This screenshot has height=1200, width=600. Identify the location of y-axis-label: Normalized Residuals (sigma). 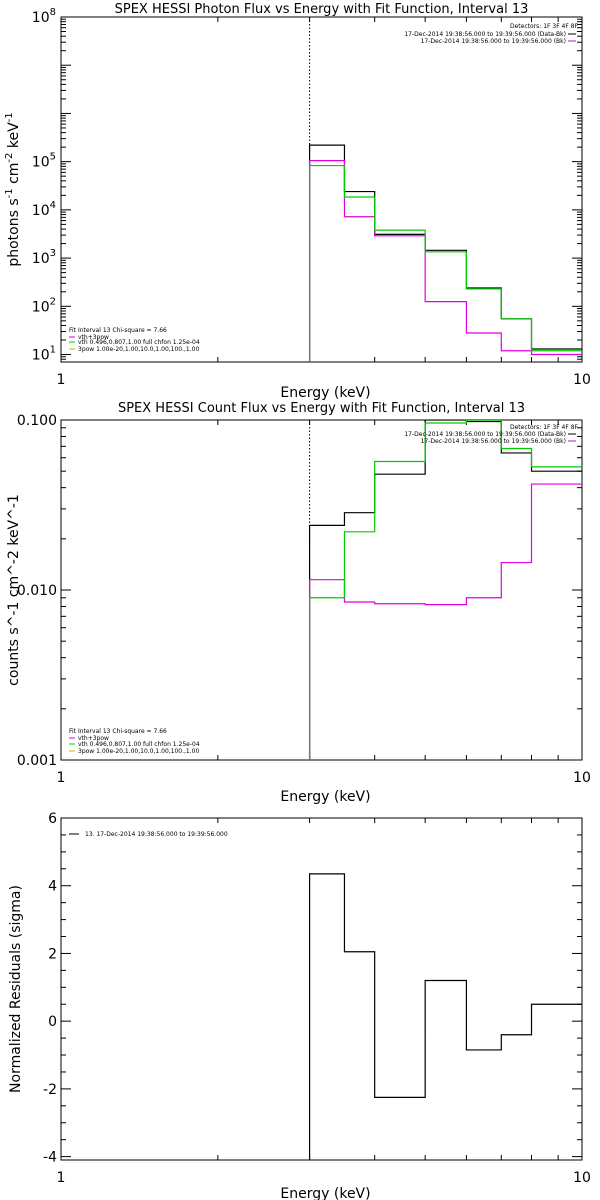
(16, 989).